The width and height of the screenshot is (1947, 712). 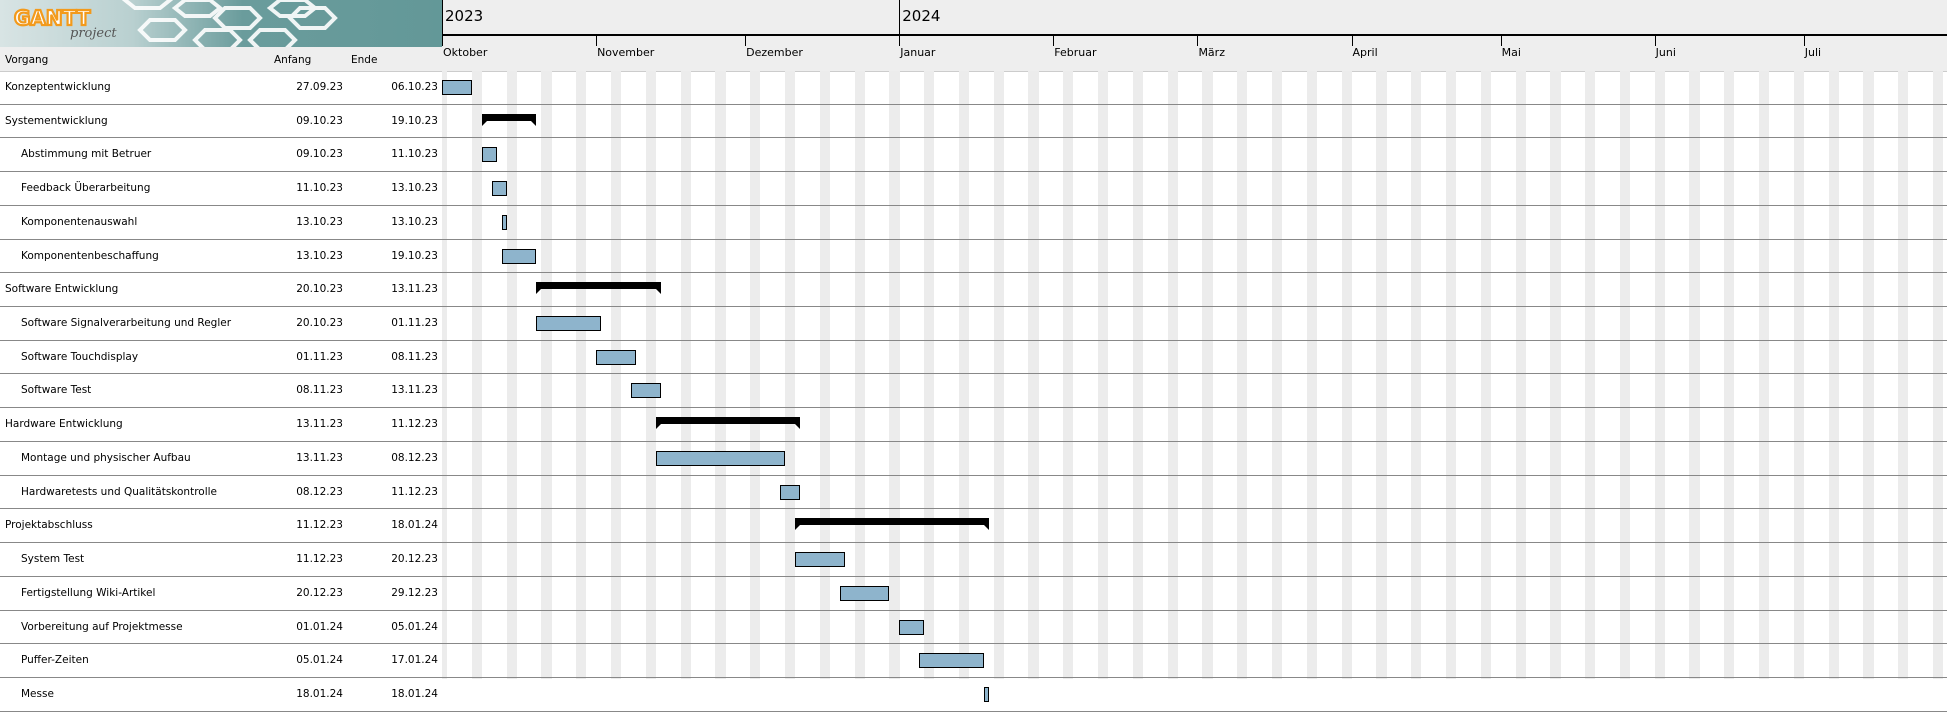 I want to click on month-label: Dezember, so click(x=774, y=52).